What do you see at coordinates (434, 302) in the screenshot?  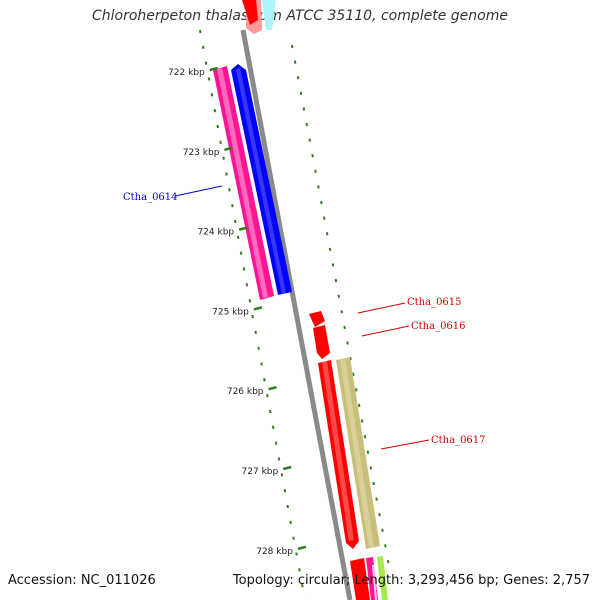 I see `gene-label-ctha-0615: Ctha_0615` at bounding box center [434, 302].